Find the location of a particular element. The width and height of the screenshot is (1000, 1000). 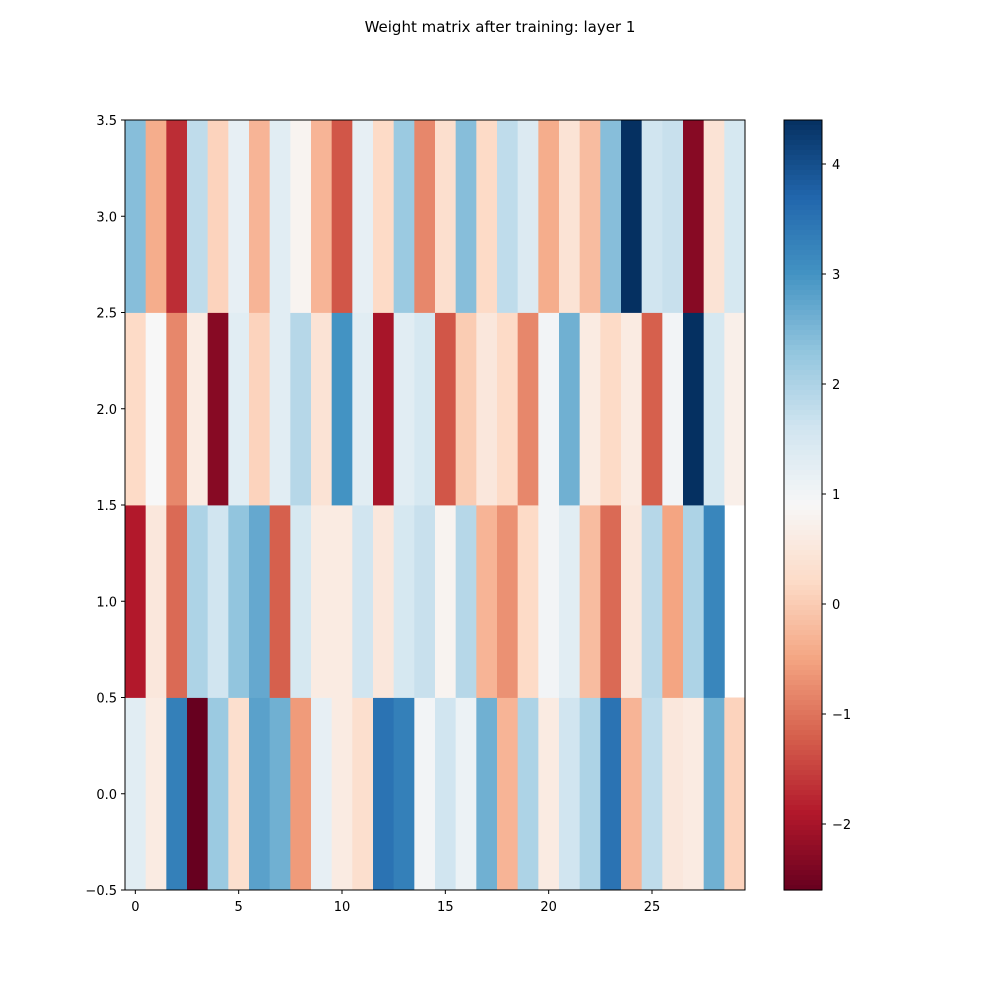

y-tick-label: −0.5 is located at coordinates (101, 891).